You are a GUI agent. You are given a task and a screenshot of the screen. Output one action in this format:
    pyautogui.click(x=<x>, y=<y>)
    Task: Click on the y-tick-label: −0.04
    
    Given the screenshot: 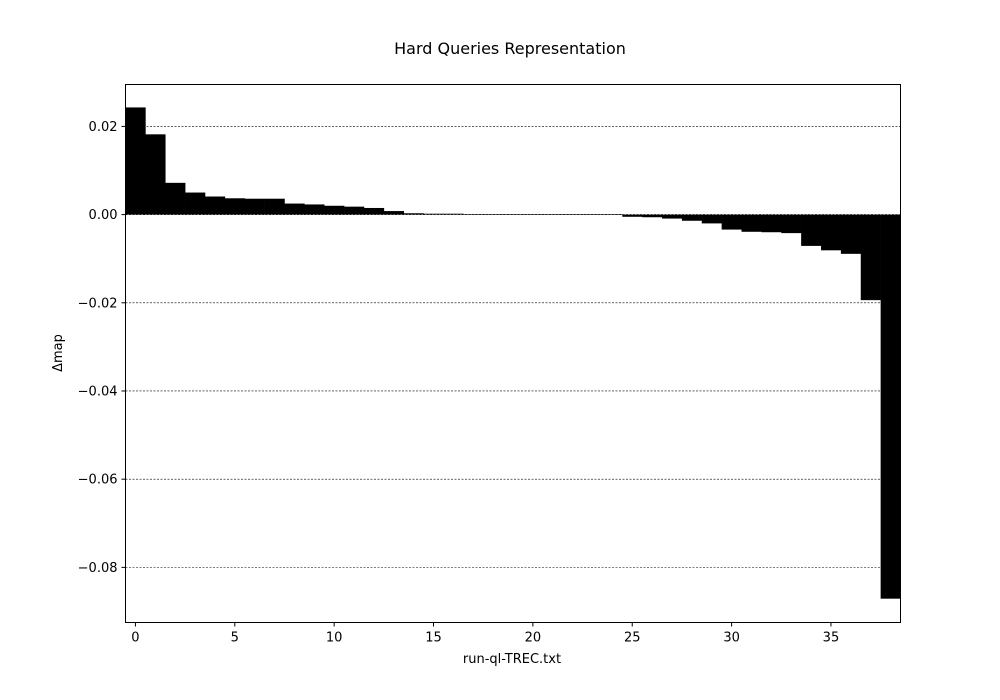 What is the action you would take?
    pyautogui.click(x=98, y=391)
    